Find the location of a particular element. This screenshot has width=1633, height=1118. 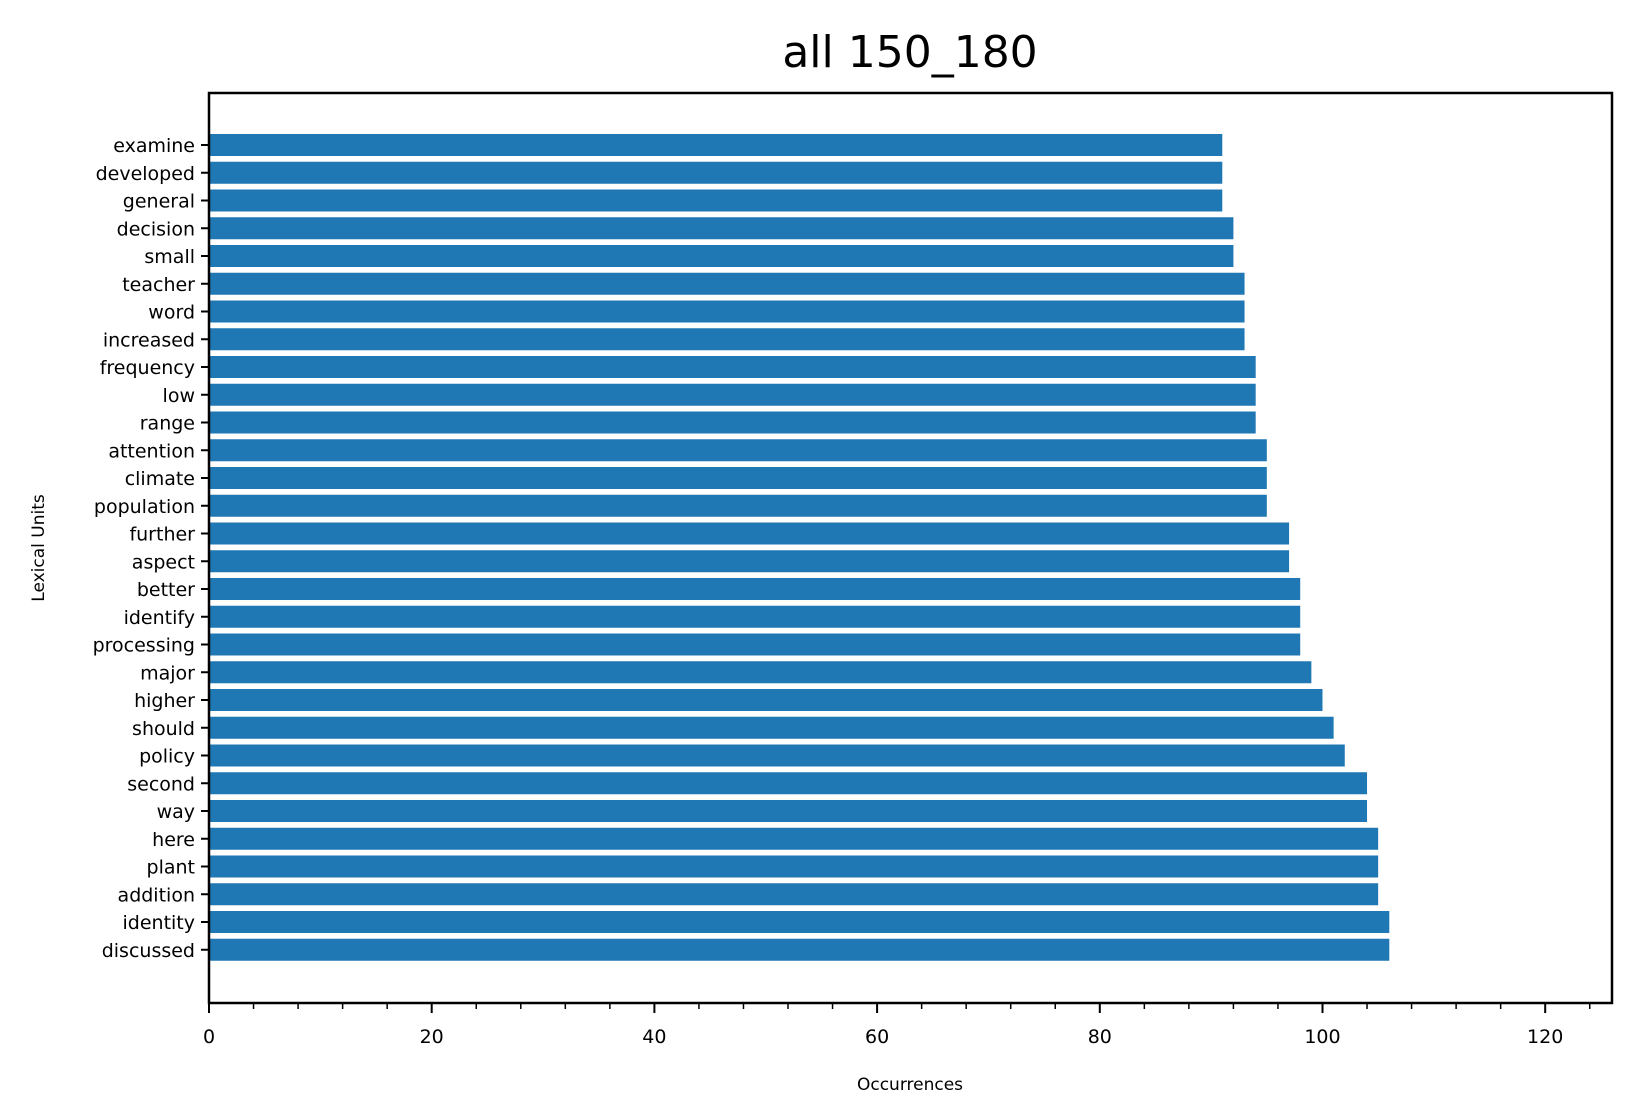

bar-identify is located at coordinates (755, 616).